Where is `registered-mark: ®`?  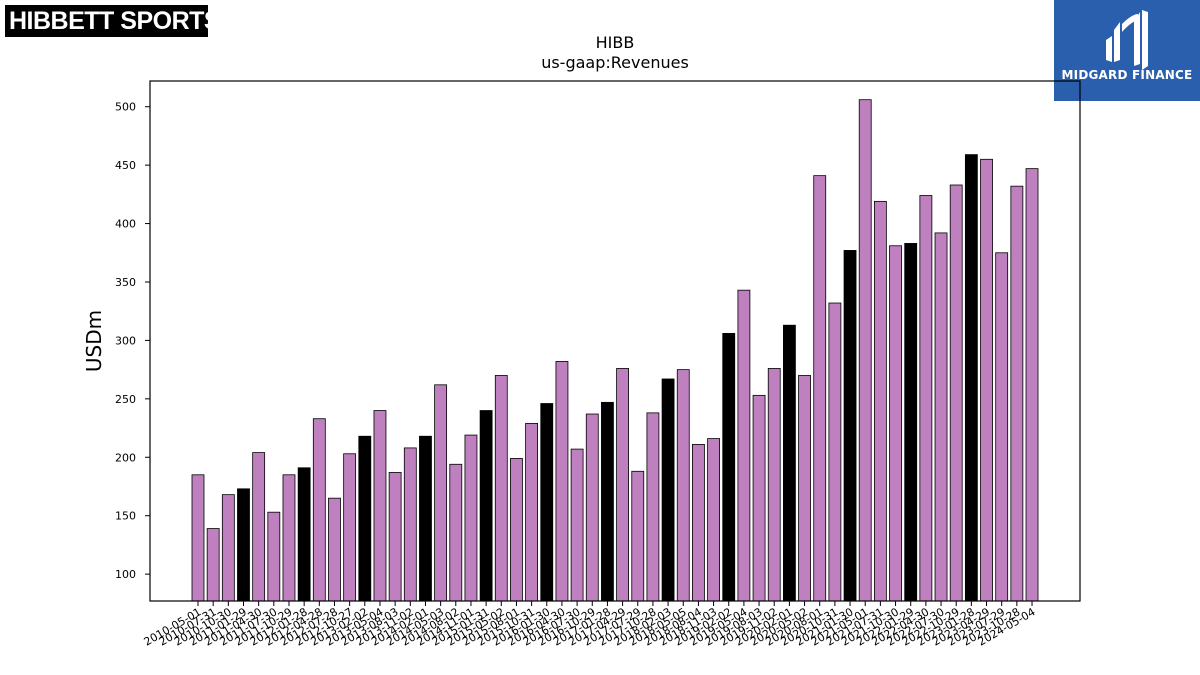
registered-mark: ® is located at coordinates (225, 21).